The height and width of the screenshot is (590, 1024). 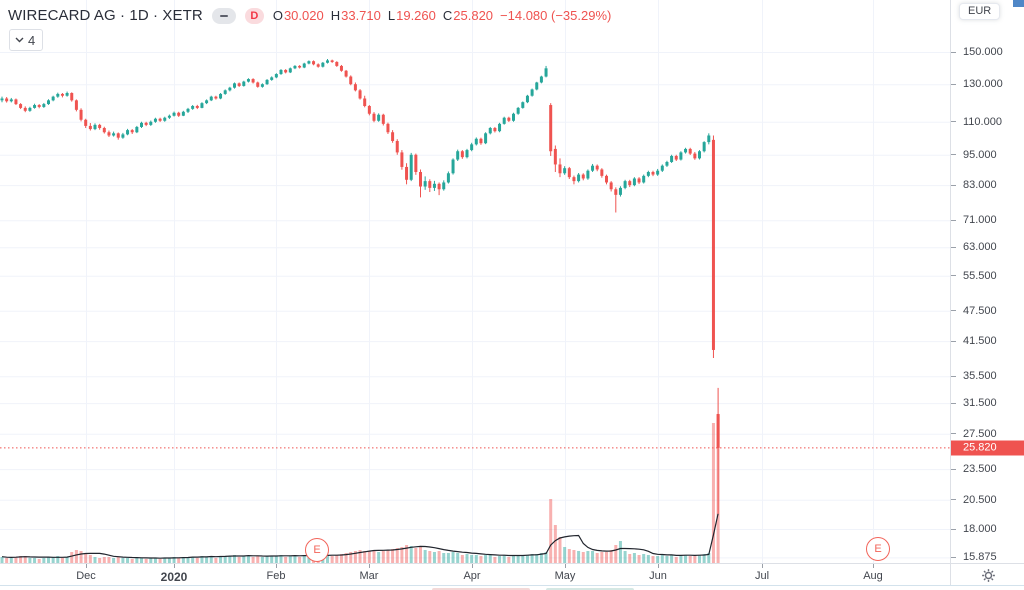 I want to click on open-value: 30.020, so click(x=303, y=15).